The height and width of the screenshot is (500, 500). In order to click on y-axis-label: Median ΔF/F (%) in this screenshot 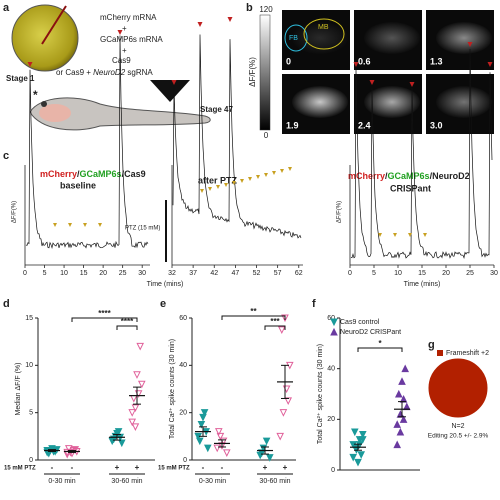, I will do `click(18, 389)`.